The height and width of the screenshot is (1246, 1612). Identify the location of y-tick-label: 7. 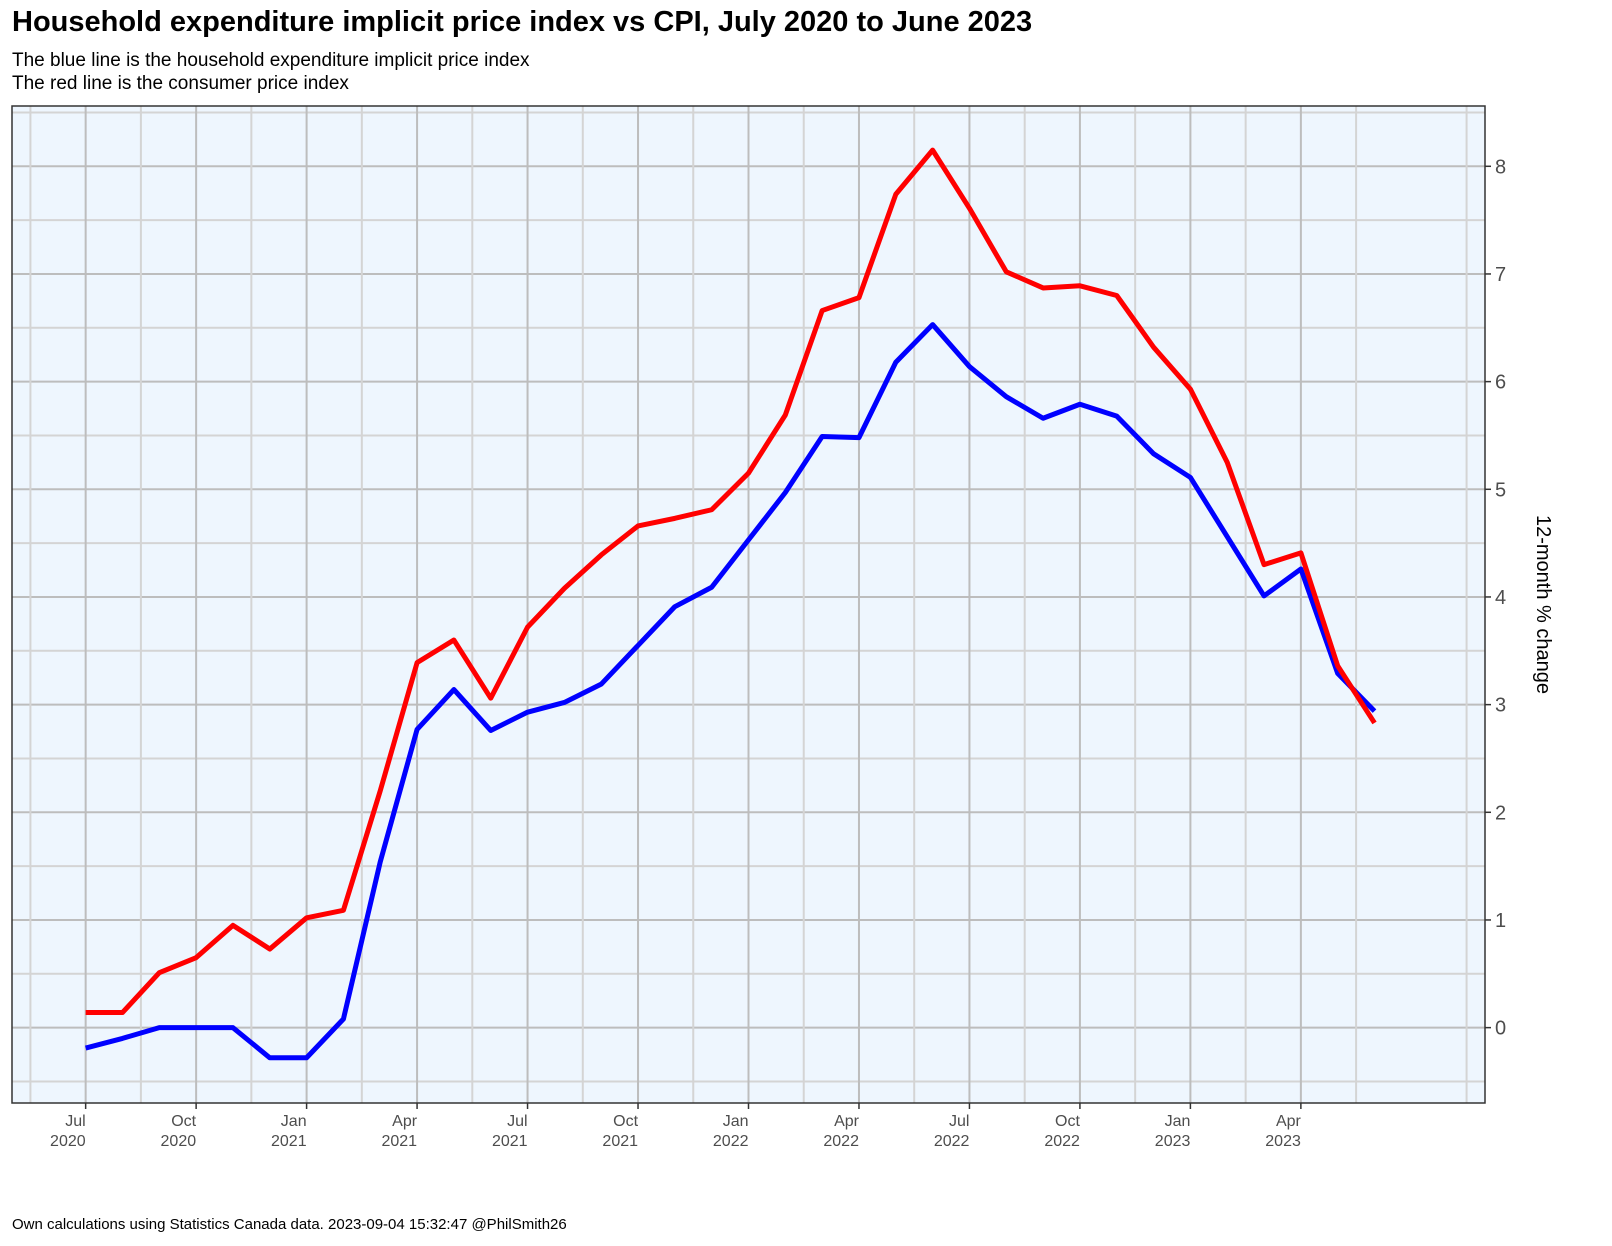
(1500, 275).